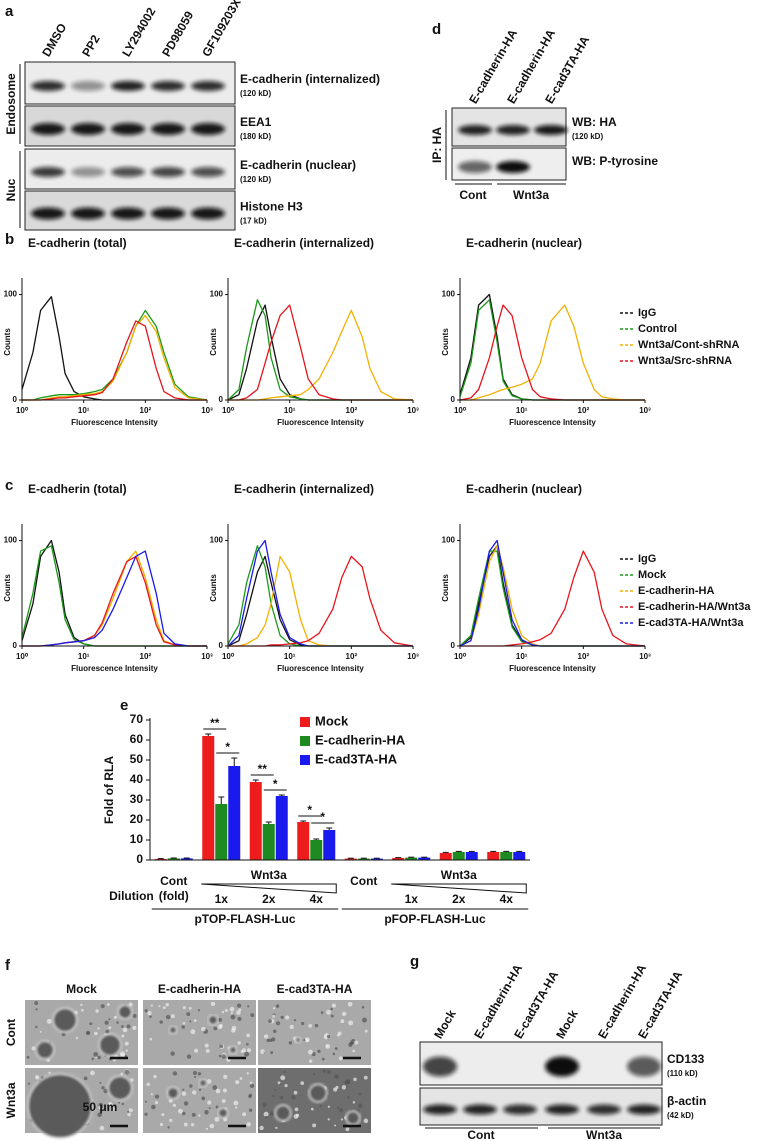 This screenshot has height=1141, width=772. I want to click on column-label: Mock, so click(81, 989).